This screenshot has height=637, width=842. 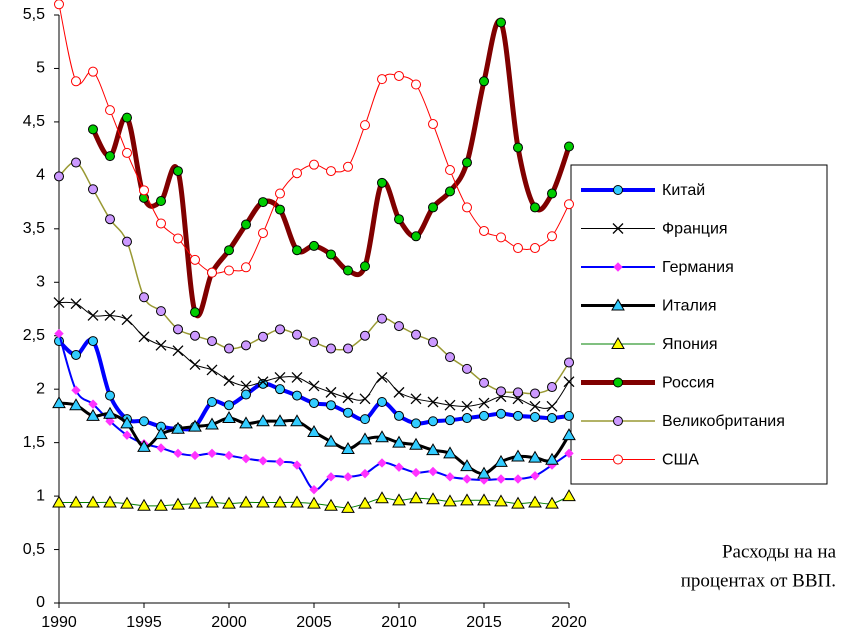 What do you see at coordinates (779, 551) in the screenshot?
I see `annotation: Расходы на на` at bounding box center [779, 551].